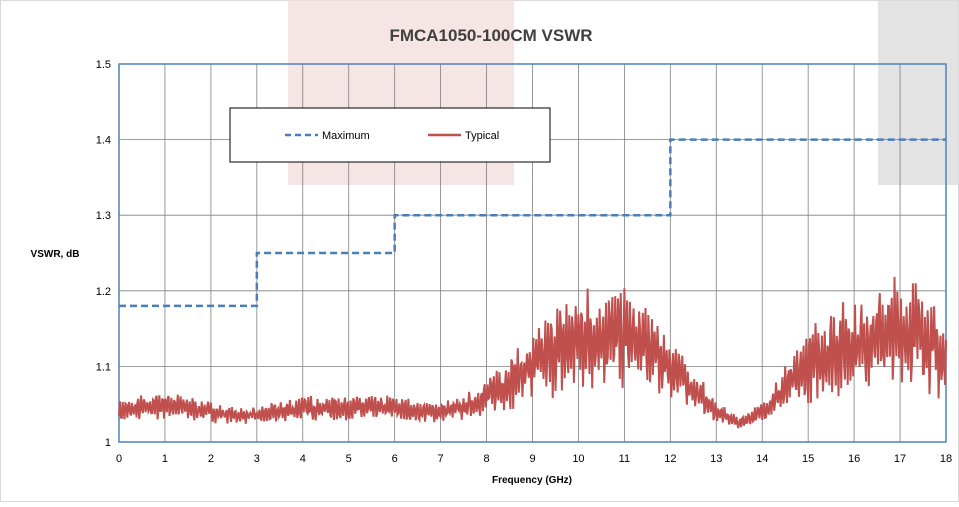 Image resolution: width=959 pixels, height=507 pixels. I want to click on x-tick-label: 13, so click(716, 459).